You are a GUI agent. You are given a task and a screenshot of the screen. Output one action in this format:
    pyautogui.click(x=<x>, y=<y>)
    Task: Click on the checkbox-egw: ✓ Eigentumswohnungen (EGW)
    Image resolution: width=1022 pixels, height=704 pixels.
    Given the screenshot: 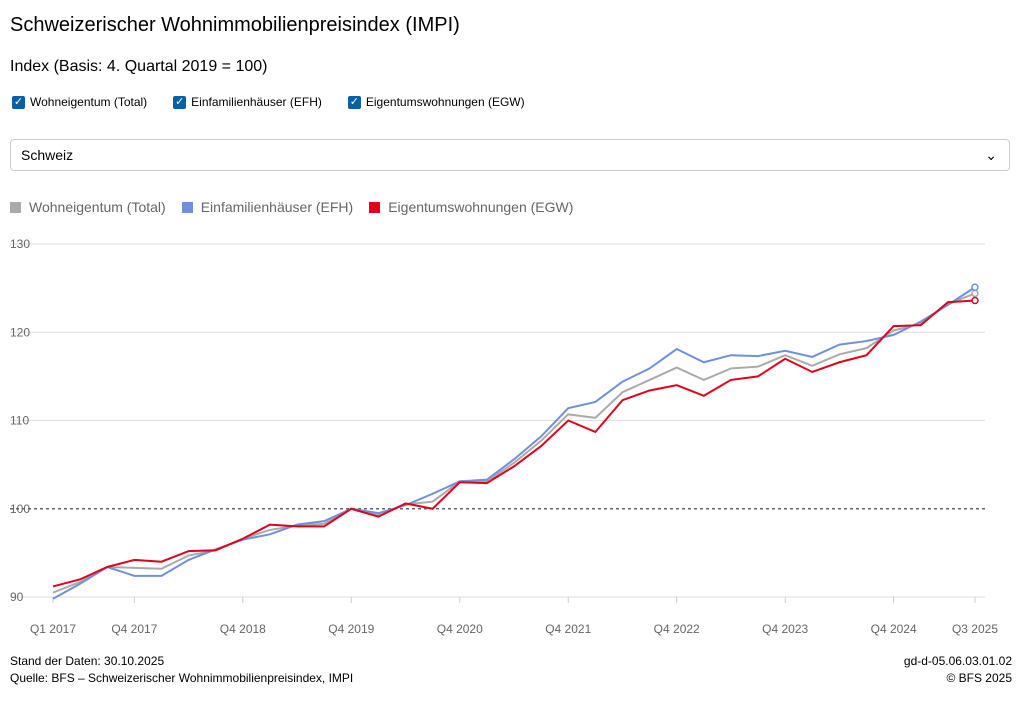 What is the action you would take?
    pyautogui.click(x=436, y=102)
    